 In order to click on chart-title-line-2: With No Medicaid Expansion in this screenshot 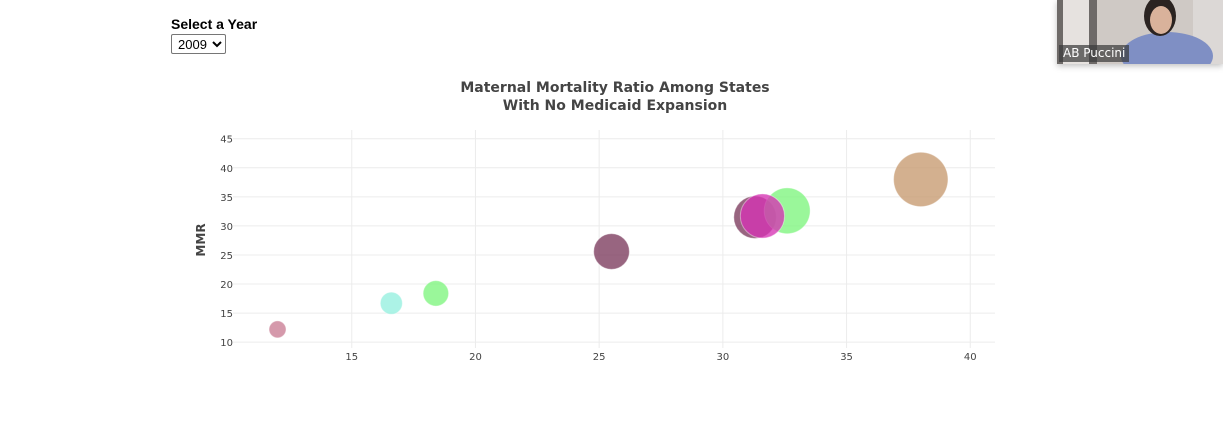, I will do `click(615, 106)`.